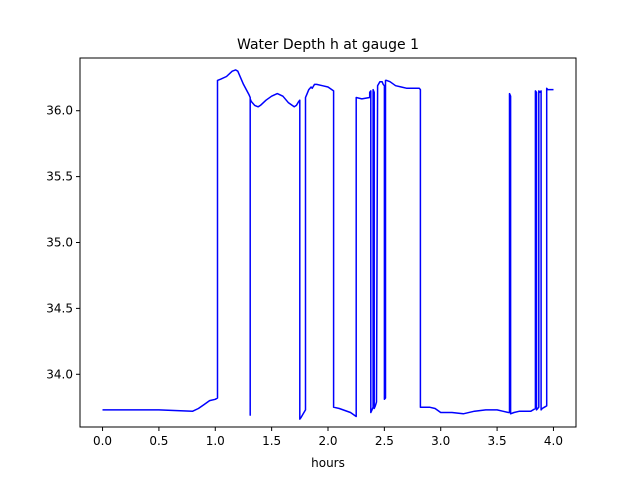 The height and width of the screenshot is (480, 640). Describe the element at coordinates (328, 45) in the screenshot. I see `chart-title: Water Depth h at gauge 1` at that location.